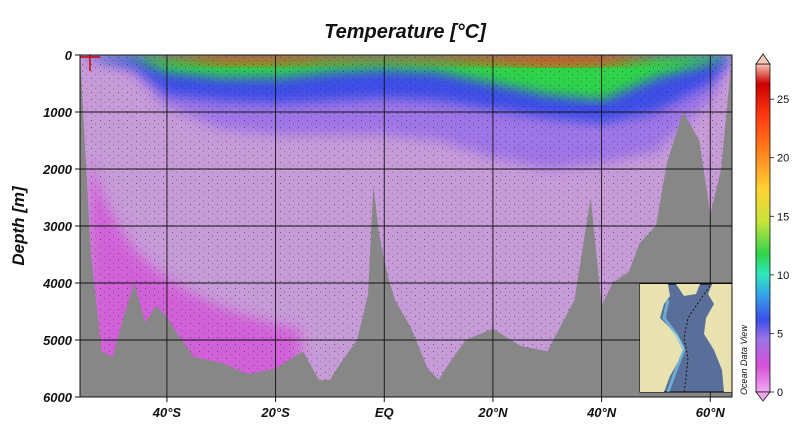 This screenshot has width=800, height=446. I want to click on y-tick-label: 2000, so click(57, 169).